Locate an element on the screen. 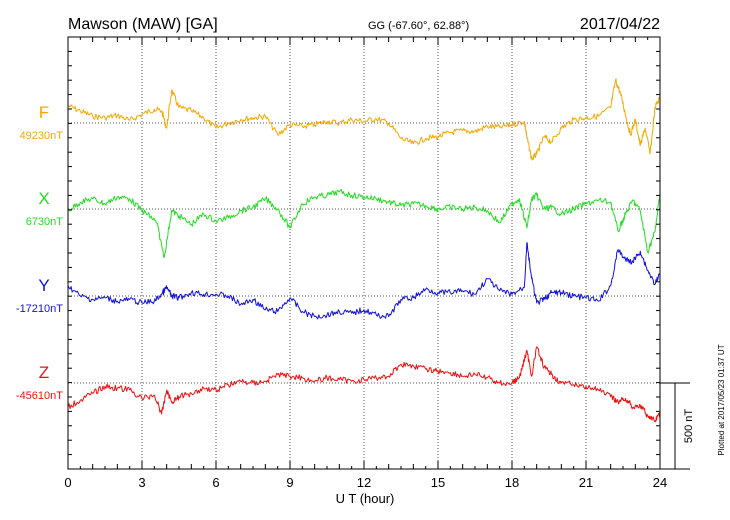 The height and width of the screenshot is (520, 730). series-baseline-x: 6730nT is located at coordinates (45, 222).